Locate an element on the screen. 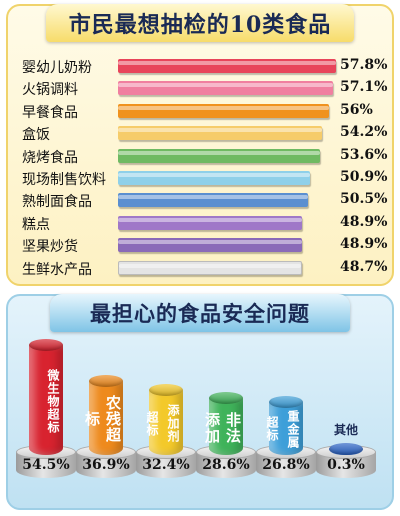  cylinder-bar: 农残超标 is located at coordinates (103, 415).